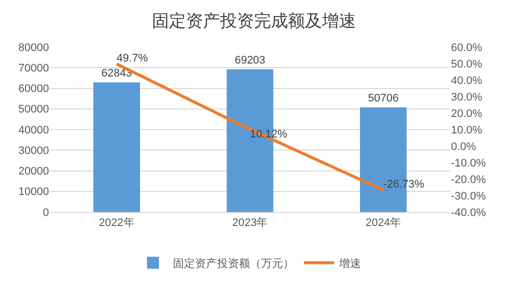 This screenshot has height=289, width=508. I want to click on y2-tick-label: 20.0%, so click(466, 114).